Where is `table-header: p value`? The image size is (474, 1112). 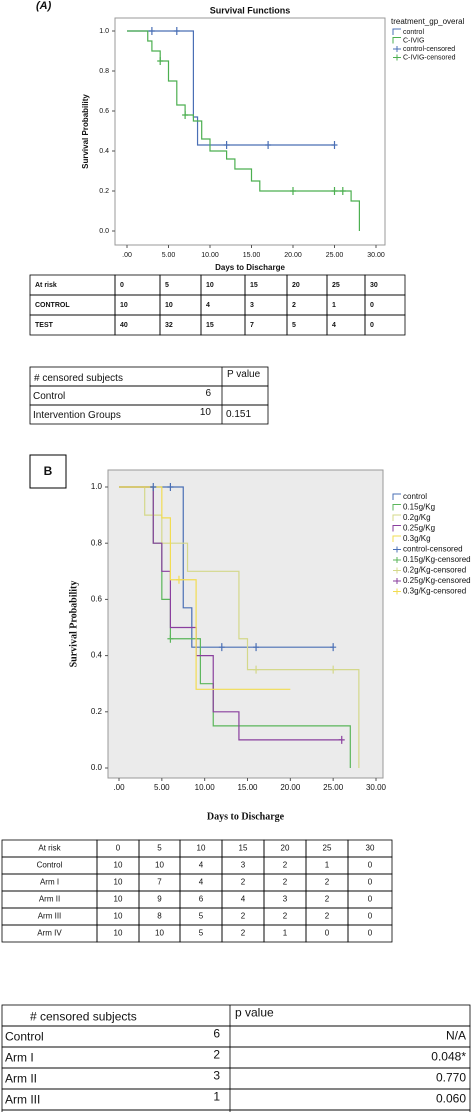
table-header: p value is located at coordinates (254, 1013).